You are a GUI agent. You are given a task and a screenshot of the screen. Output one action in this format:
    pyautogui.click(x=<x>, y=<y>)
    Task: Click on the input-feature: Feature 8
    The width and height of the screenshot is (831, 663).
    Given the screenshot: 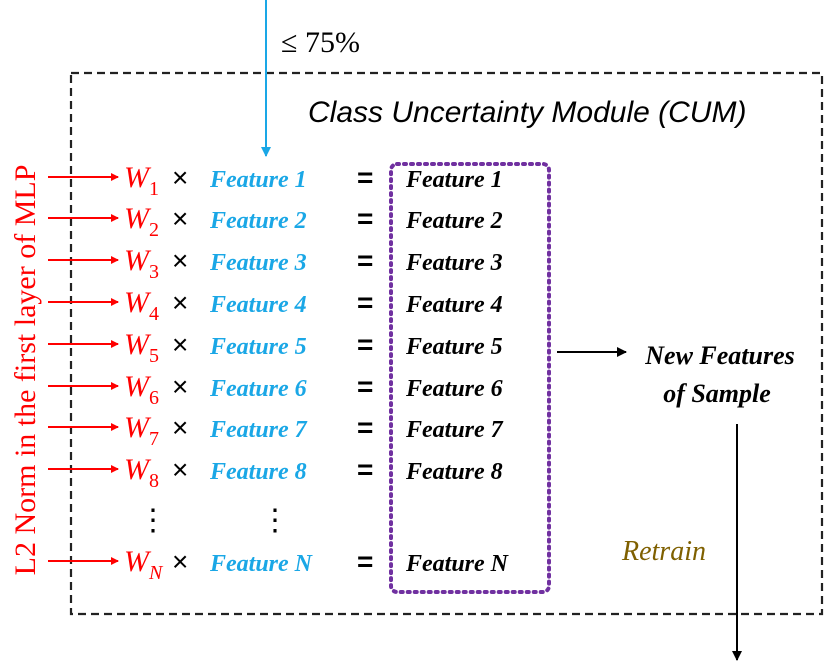 What is the action you would take?
    pyautogui.click(x=258, y=472)
    